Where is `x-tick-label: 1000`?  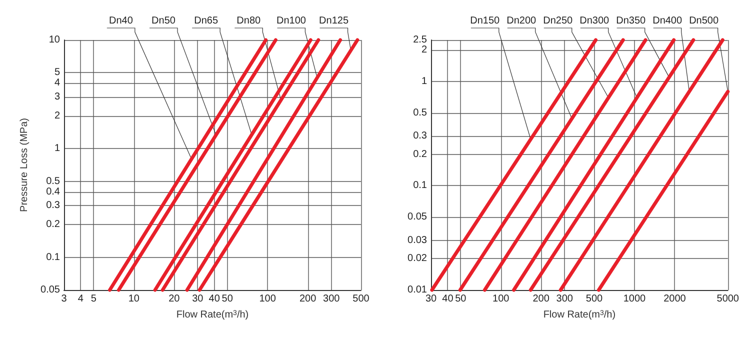
x-tick-label: 1000 is located at coordinates (634, 299).